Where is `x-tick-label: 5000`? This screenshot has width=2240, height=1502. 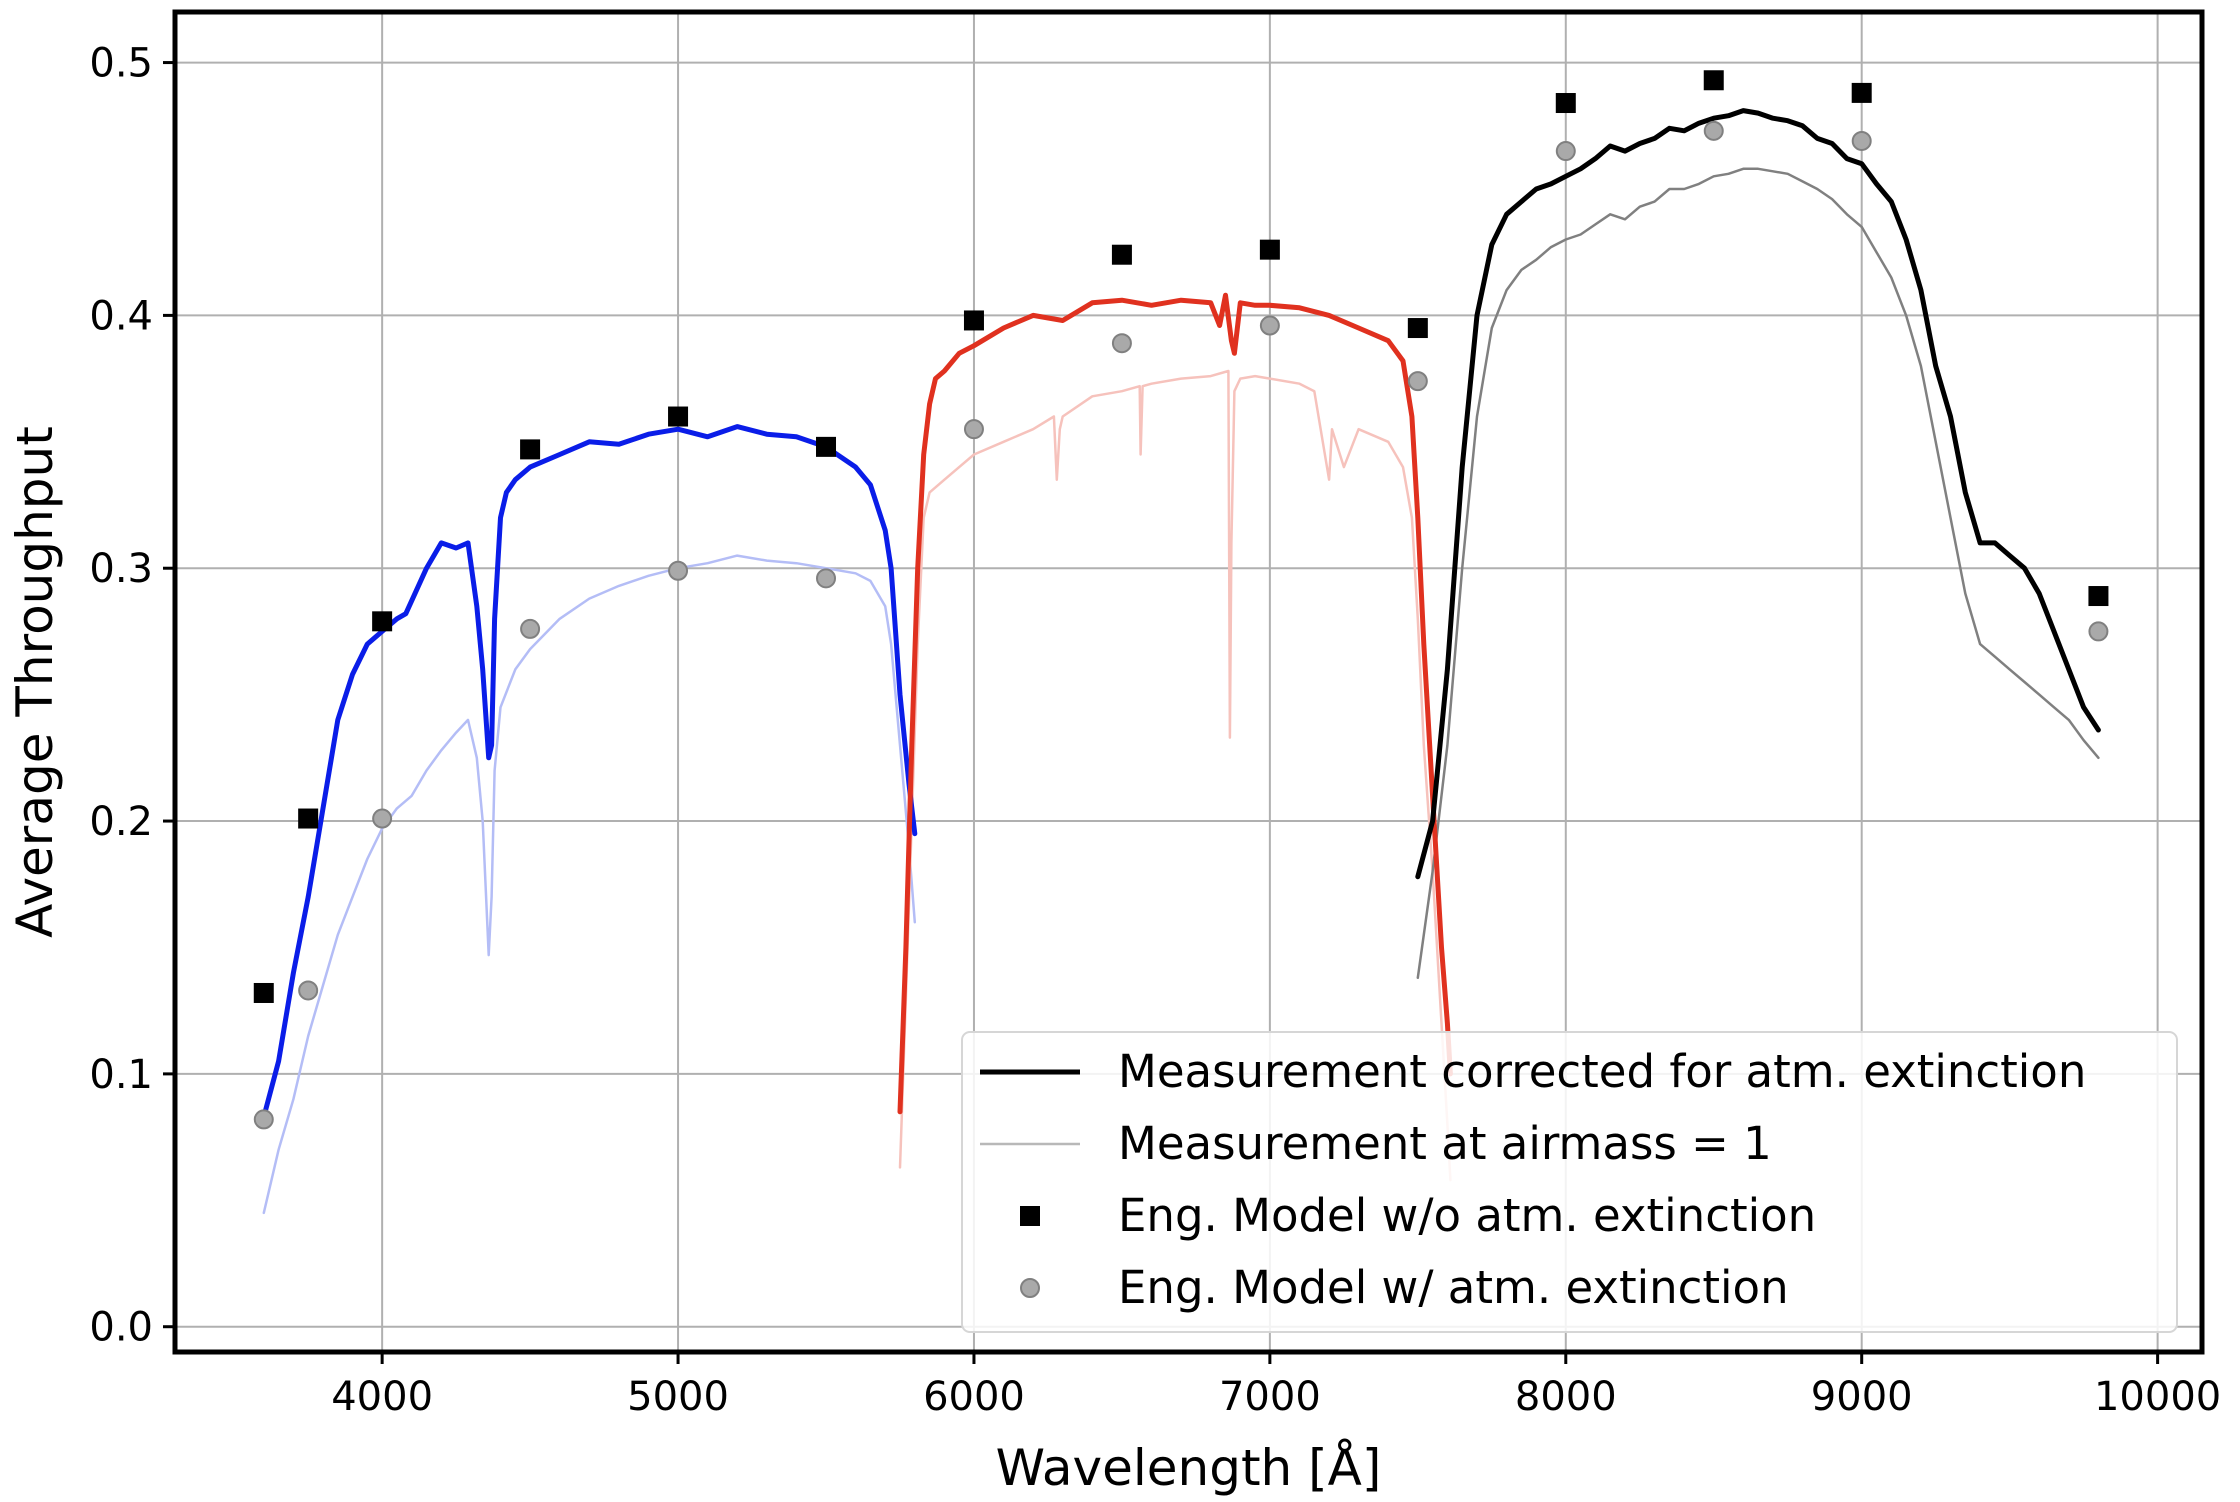
x-tick-label: 5000 is located at coordinates (678, 1397).